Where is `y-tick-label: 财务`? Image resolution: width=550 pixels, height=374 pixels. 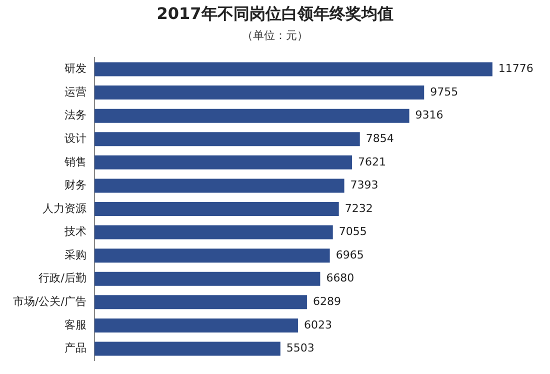 y-tick-label: 财务 is located at coordinates (75, 185).